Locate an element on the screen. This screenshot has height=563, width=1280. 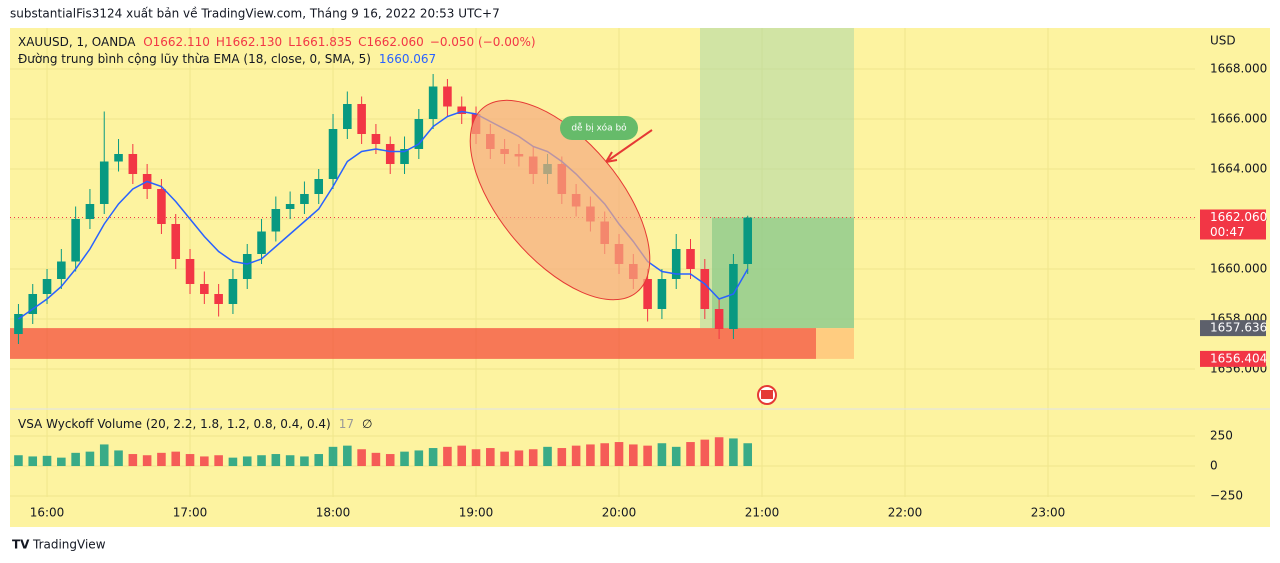
arrow-head is located at coordinates (611, 157).